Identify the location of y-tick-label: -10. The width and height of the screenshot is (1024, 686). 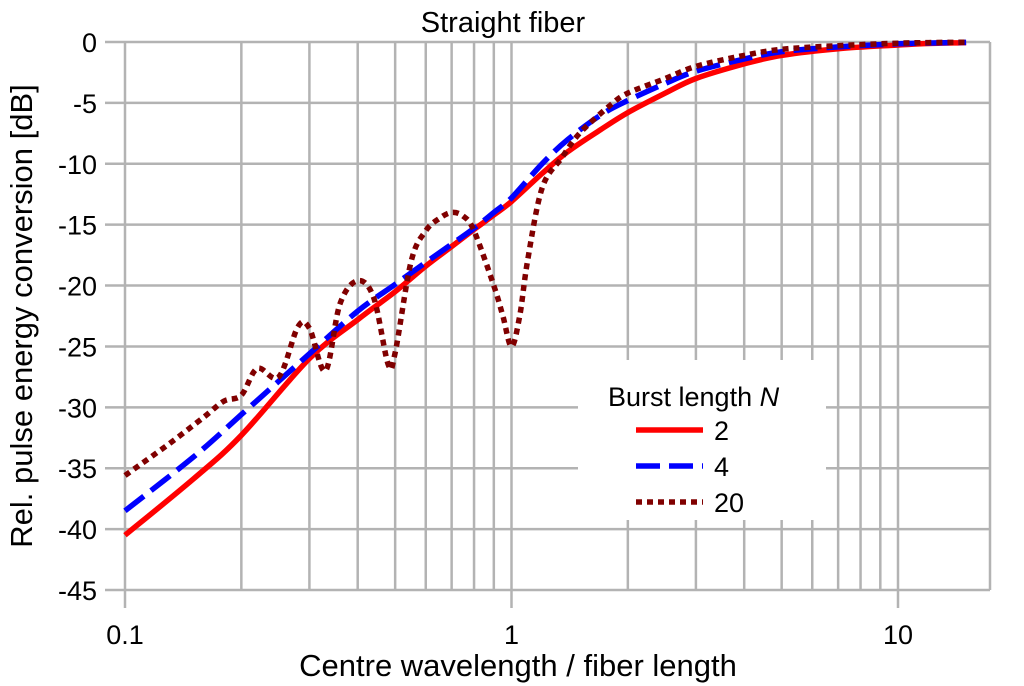
(77, 165).